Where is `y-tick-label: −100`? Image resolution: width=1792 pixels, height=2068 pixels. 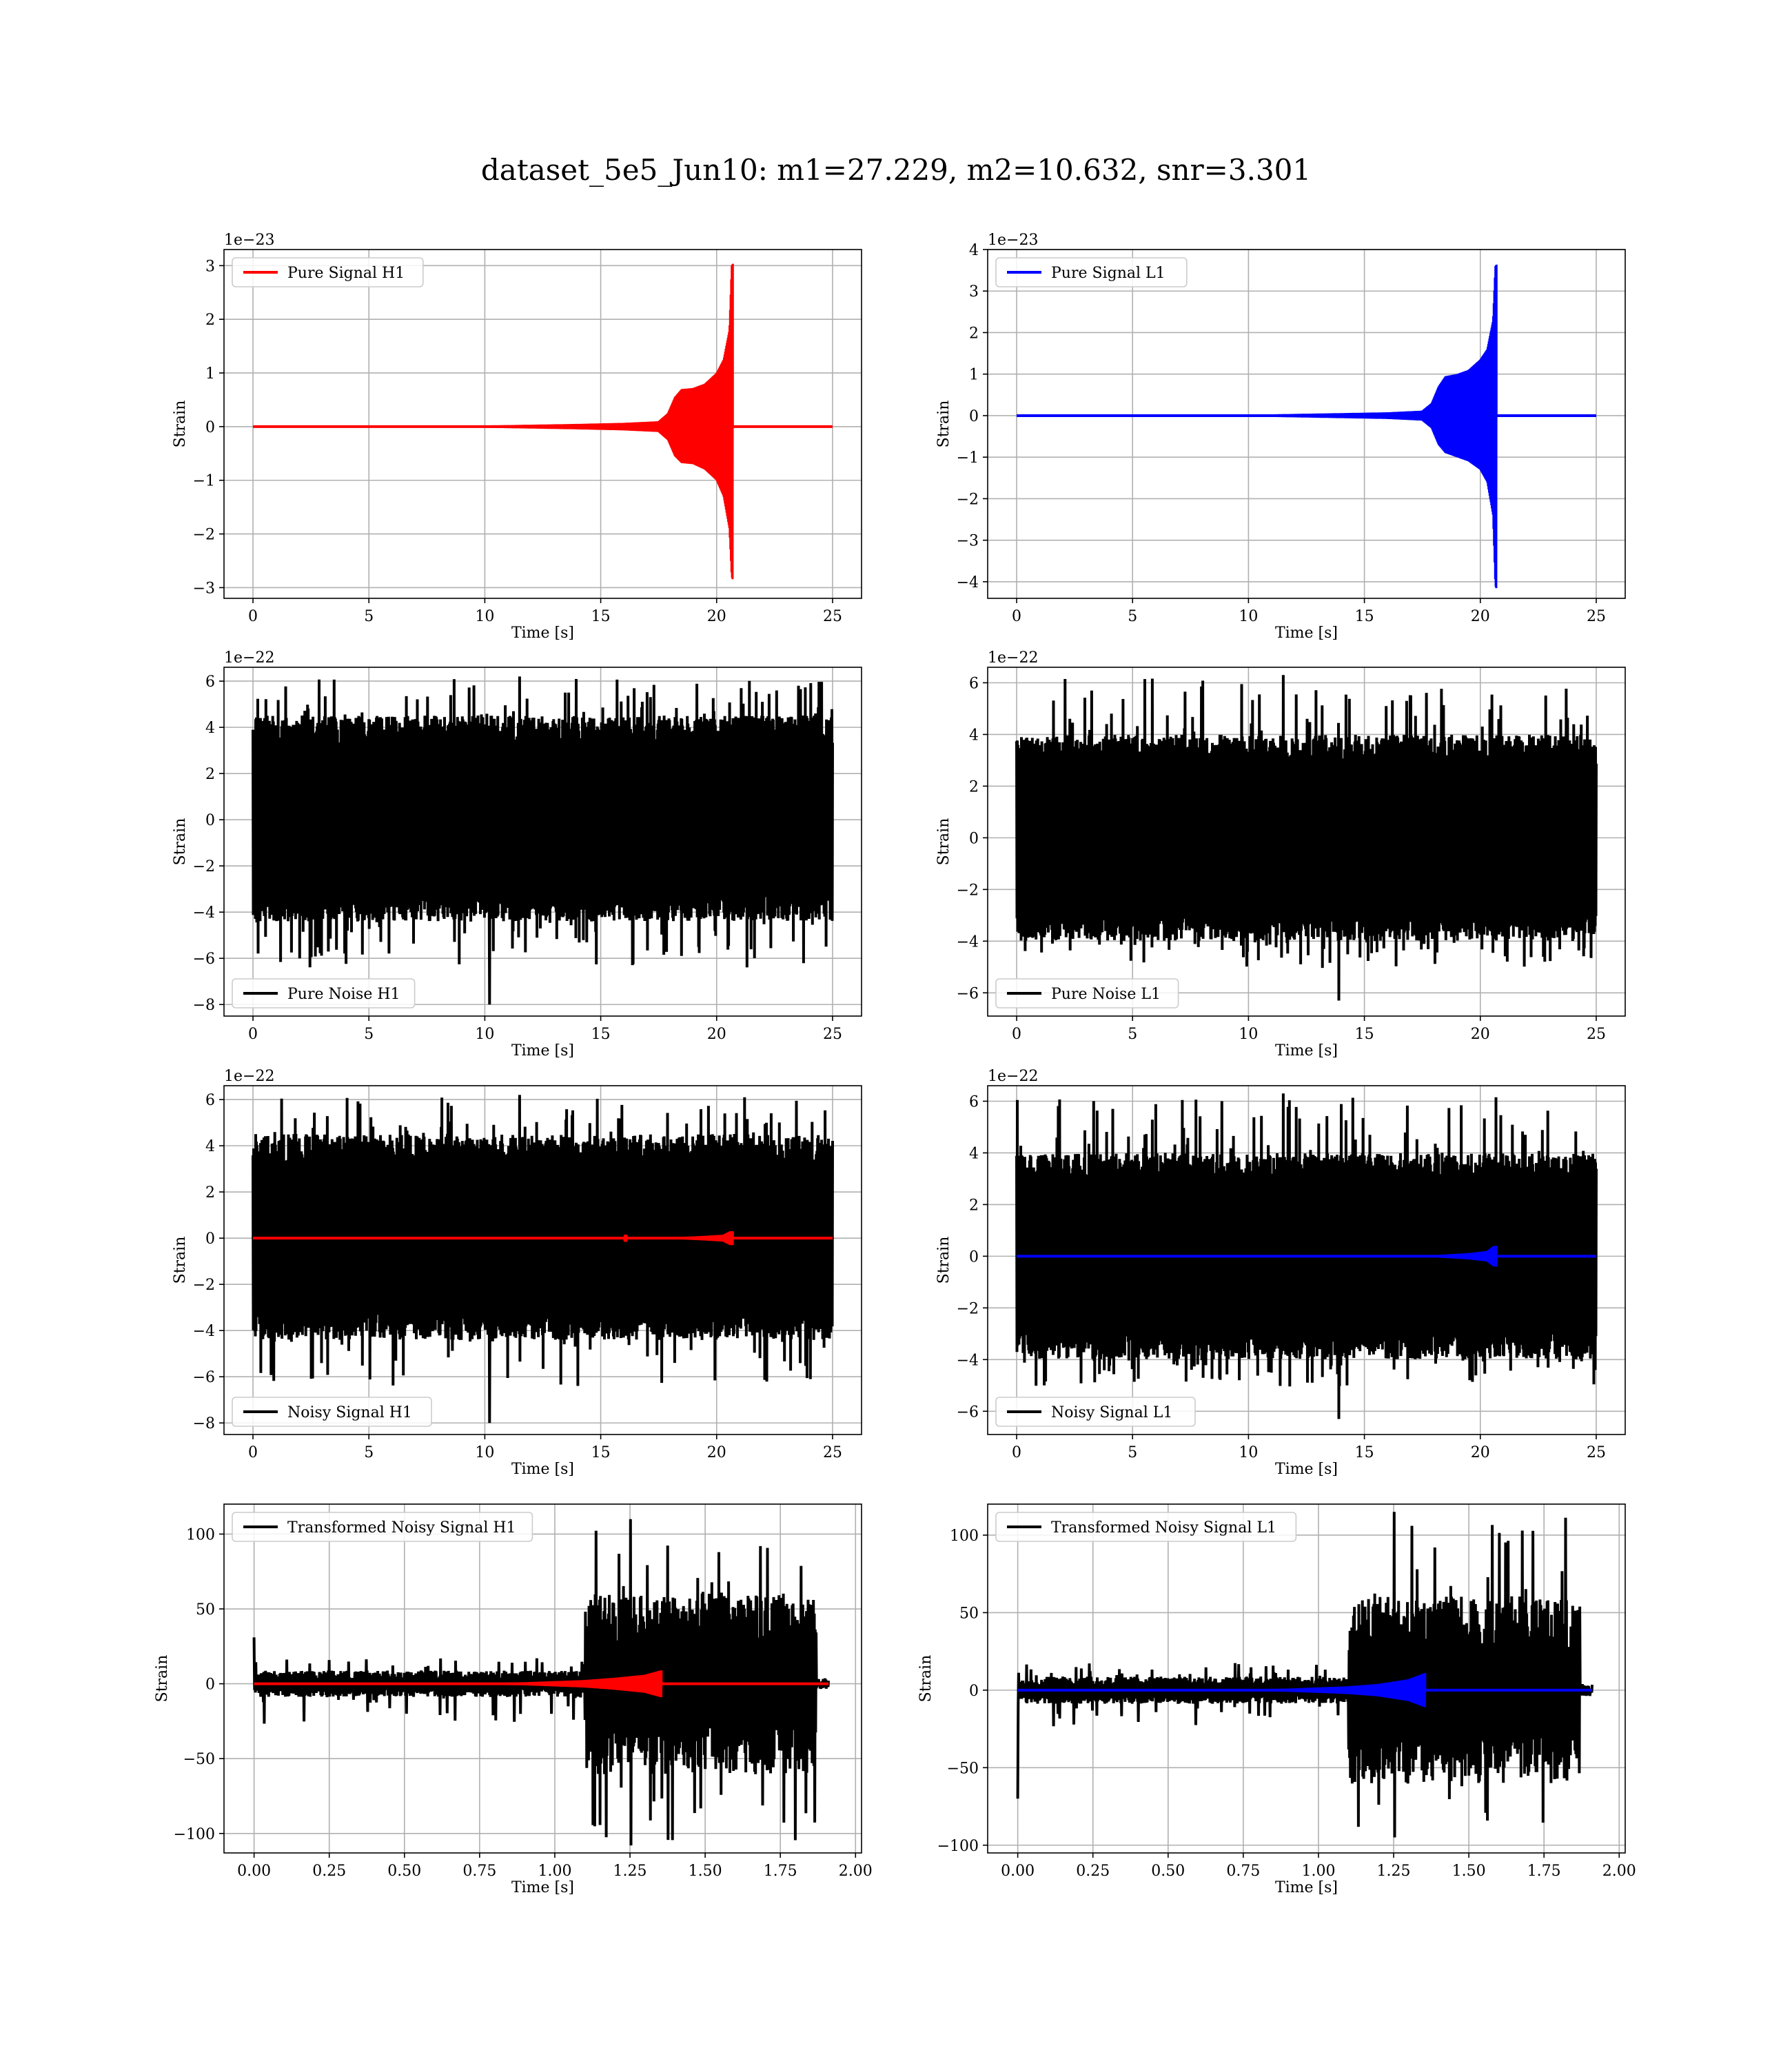
y-tick-label: −100 is located at coordinates (958, 1846).